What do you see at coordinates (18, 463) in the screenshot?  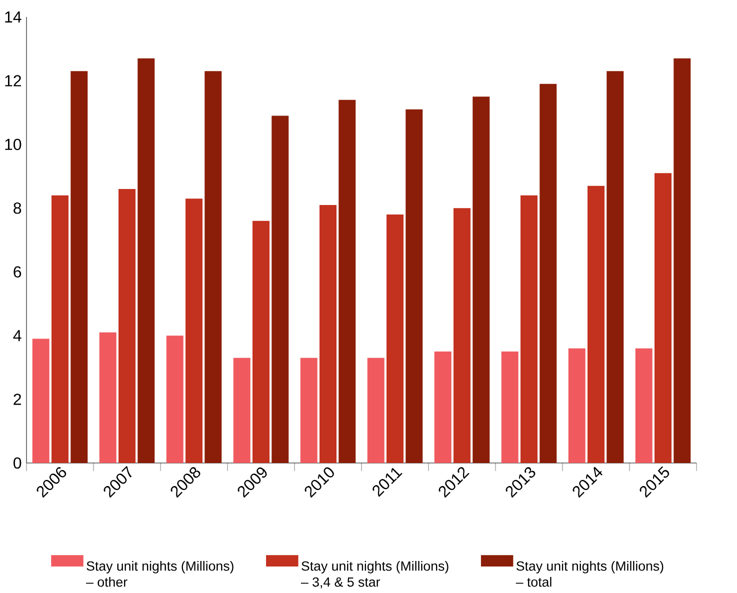 I see `y-tick-label: 0` at bounding box center [18, 463].